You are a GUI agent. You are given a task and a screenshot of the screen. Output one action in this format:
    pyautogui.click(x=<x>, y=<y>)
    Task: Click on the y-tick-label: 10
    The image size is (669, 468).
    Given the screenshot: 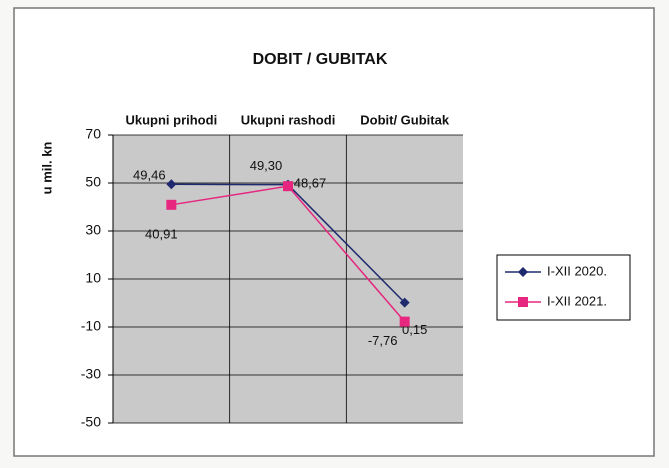 What is the action you would take?
    pyautogui.click(x=93, y=278)
    